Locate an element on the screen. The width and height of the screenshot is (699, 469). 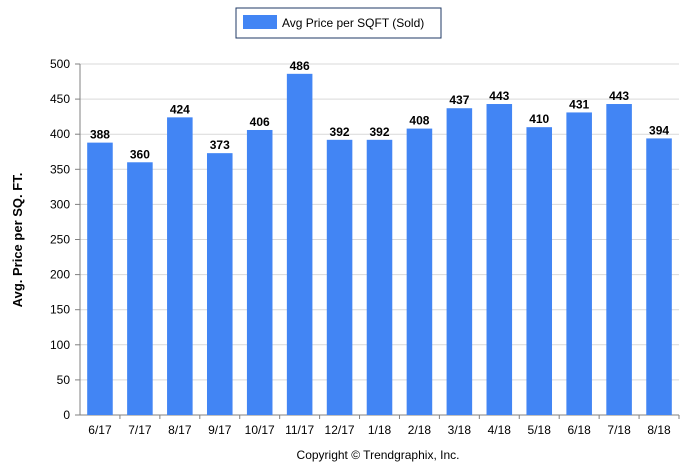
x-tick-label: 2/18 is located at coordinates (420, 430).